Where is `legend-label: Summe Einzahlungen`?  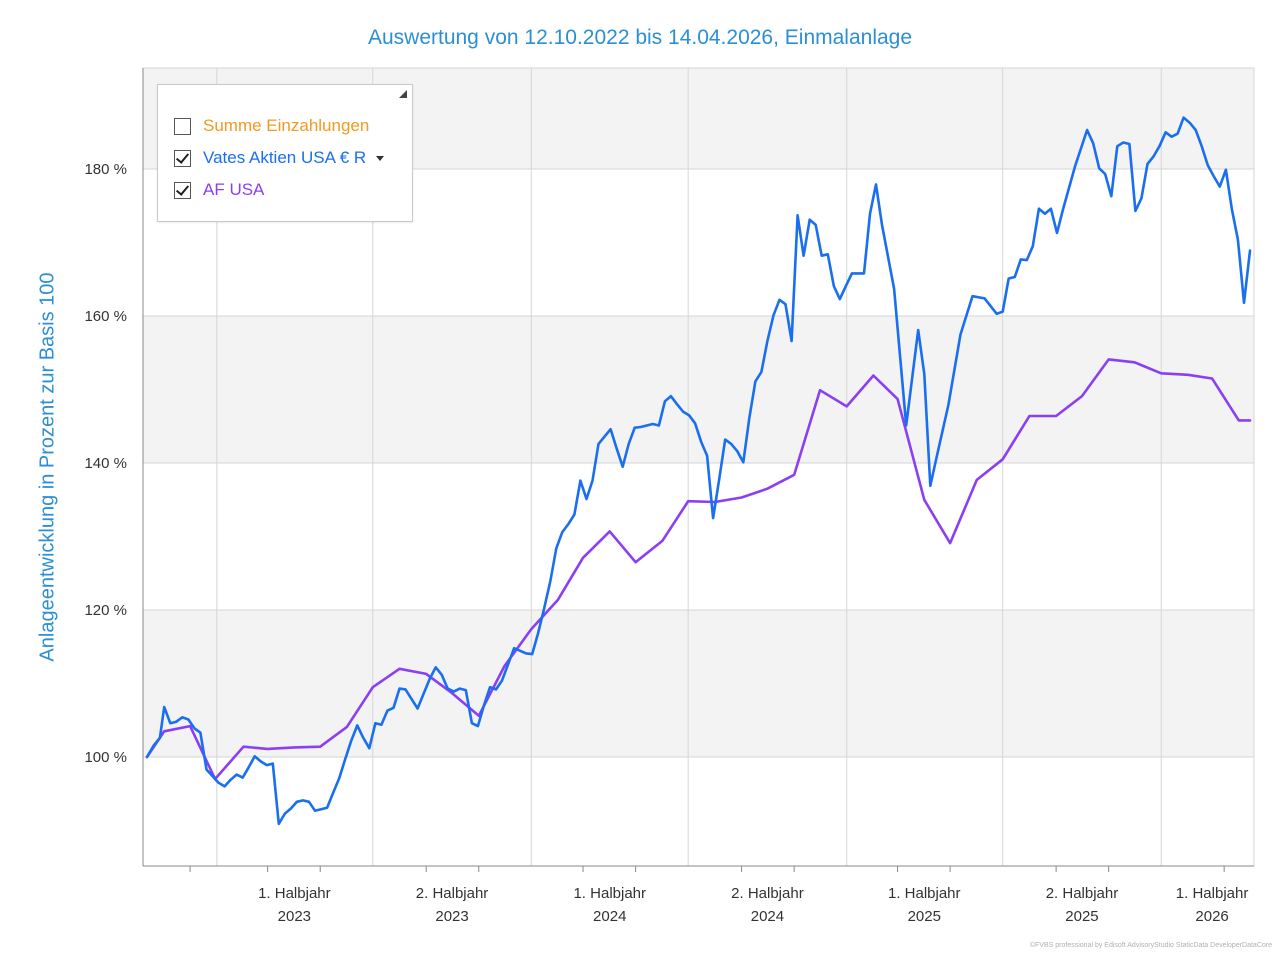 legend-label: Summe Einzahlungen is located at coordinates (286, 125).